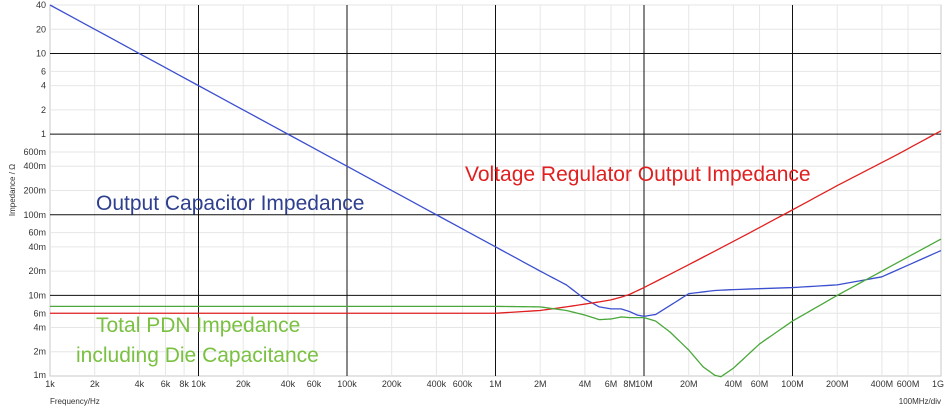 This screenshot has width=950, height=415. I want to click on x-tick-label: 100k, so click(347, 384).